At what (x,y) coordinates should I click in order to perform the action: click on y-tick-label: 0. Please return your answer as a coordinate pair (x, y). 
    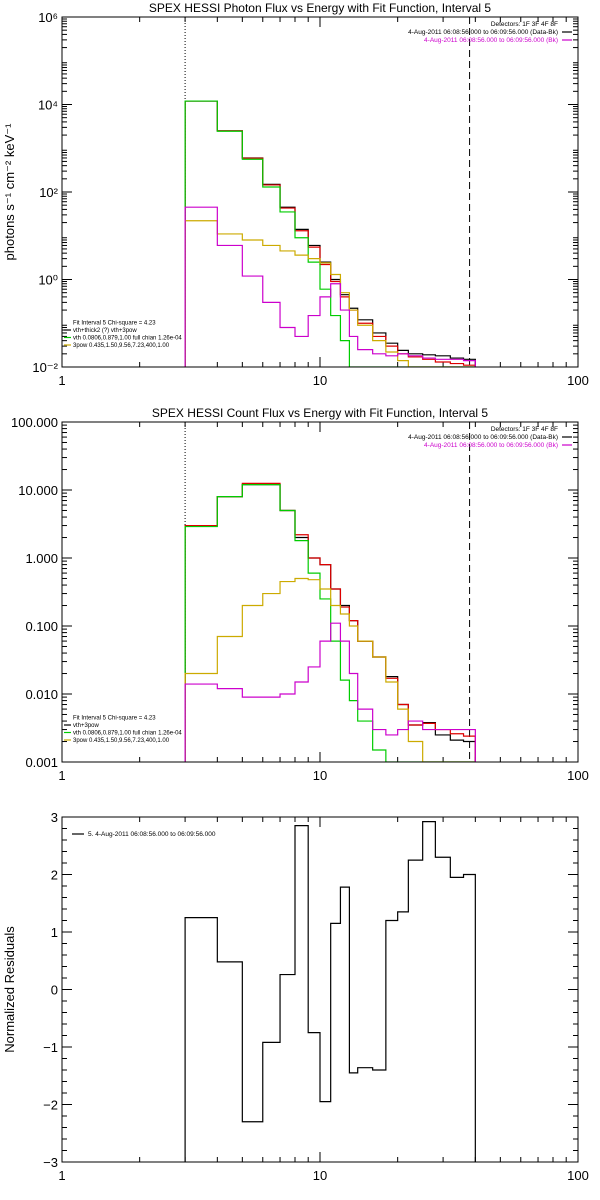
    Looking at the image, I should click on (54, 990).